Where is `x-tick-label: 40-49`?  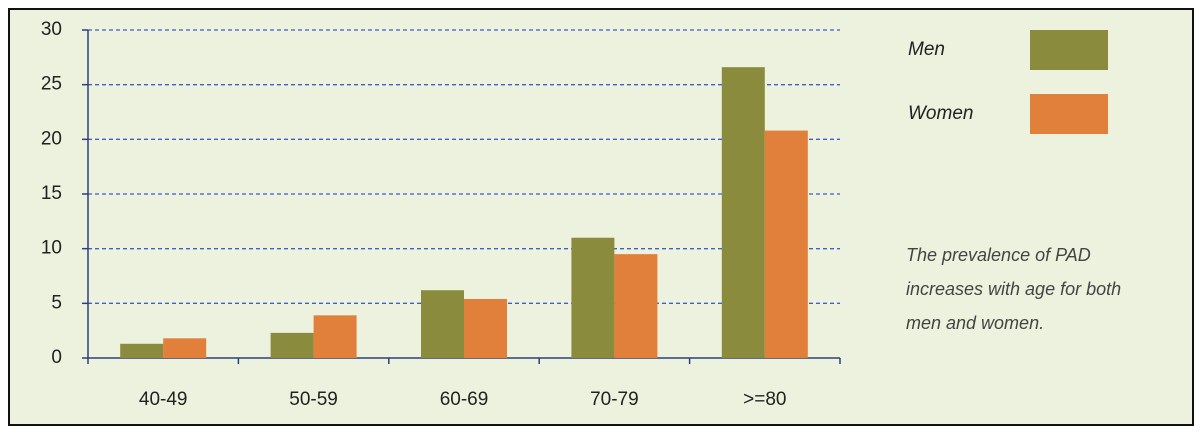 x-tick-label: 40-49 is located at coordinates (163, 399).